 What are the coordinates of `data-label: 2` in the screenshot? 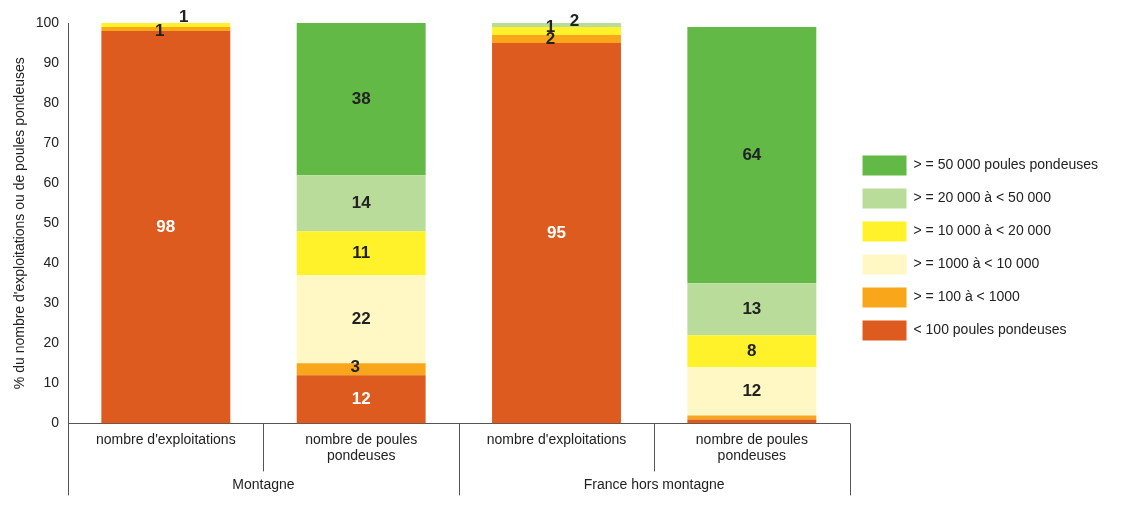 It's located at (574, 20).